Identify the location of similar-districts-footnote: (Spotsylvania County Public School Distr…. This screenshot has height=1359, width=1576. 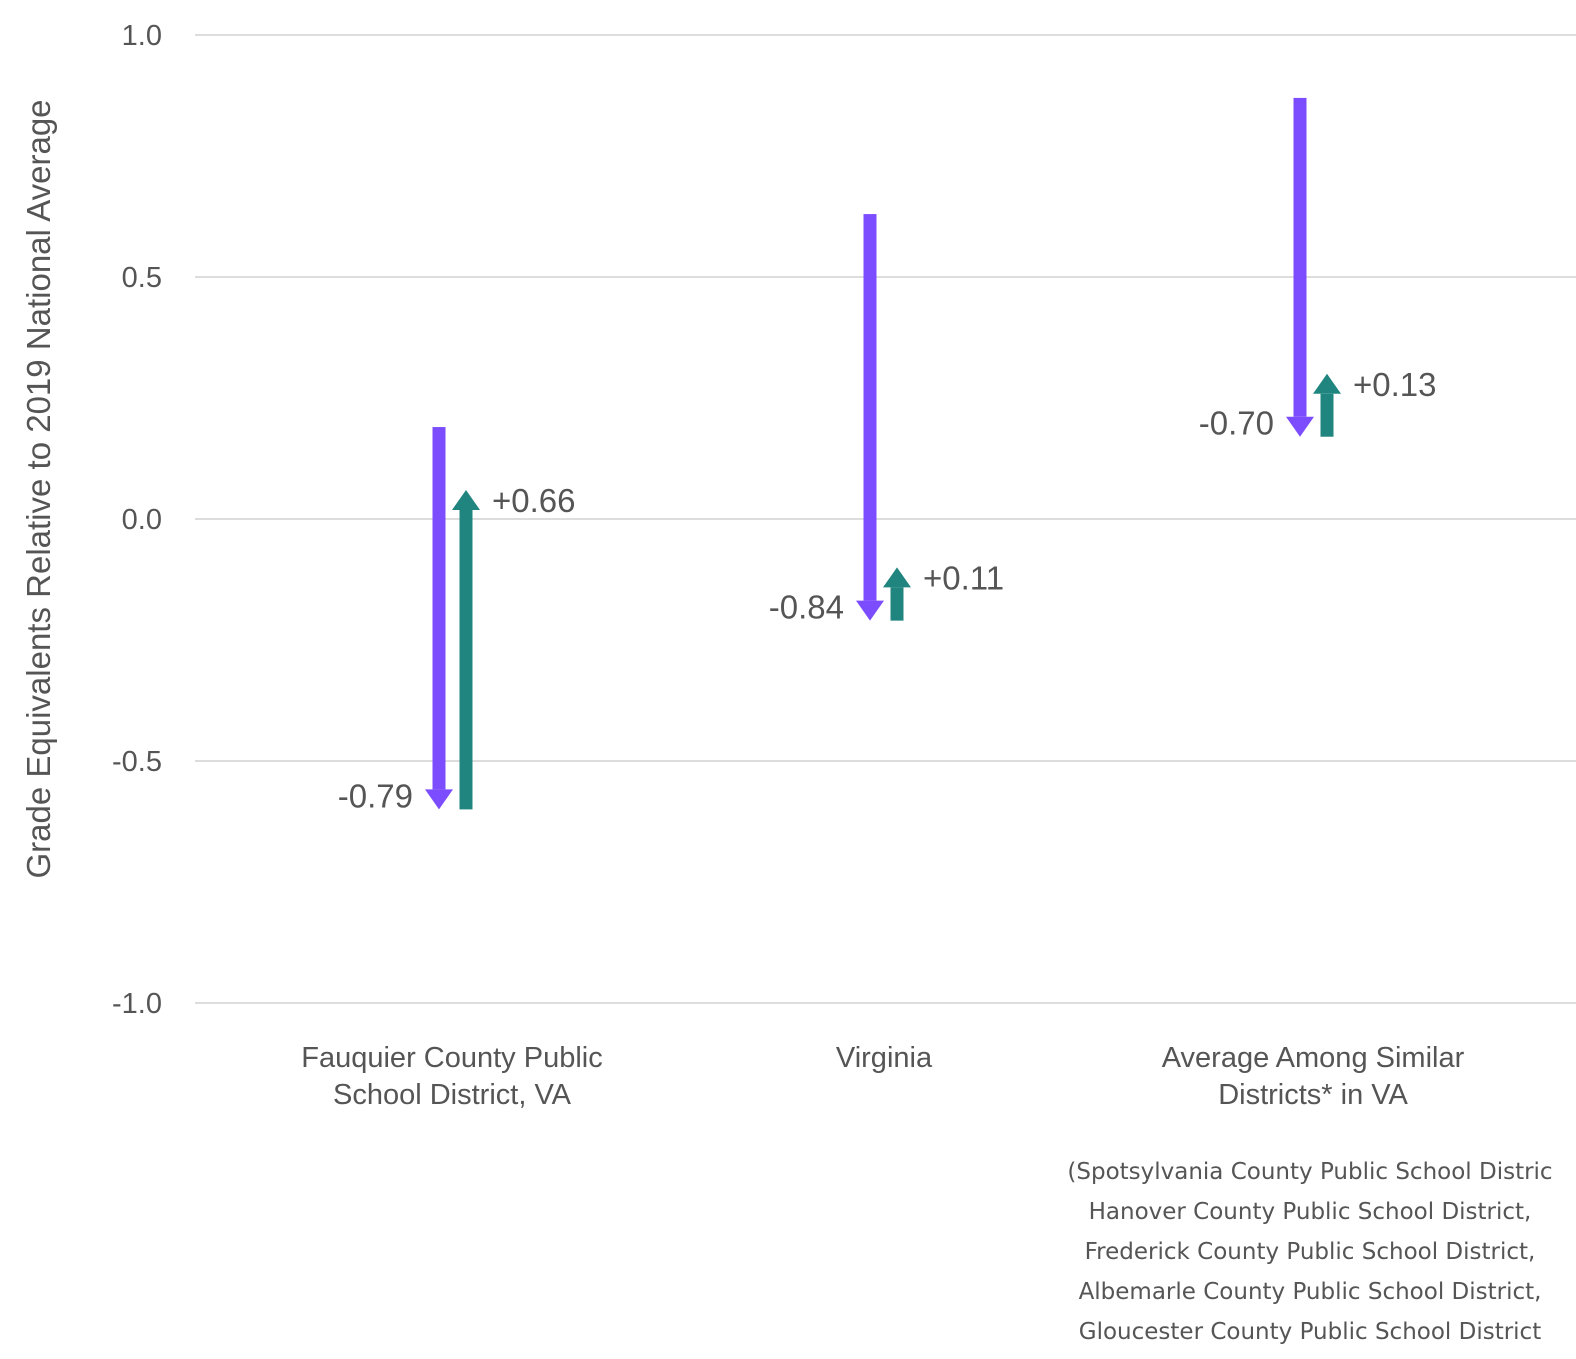
(1293, 1252).